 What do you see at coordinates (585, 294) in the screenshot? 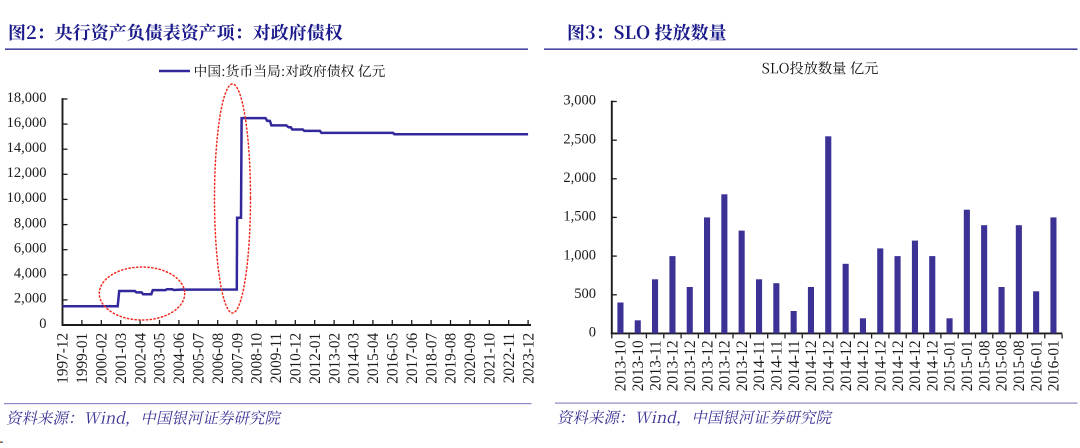
I see `svg-text: 500` at bounding box center [585, 294].